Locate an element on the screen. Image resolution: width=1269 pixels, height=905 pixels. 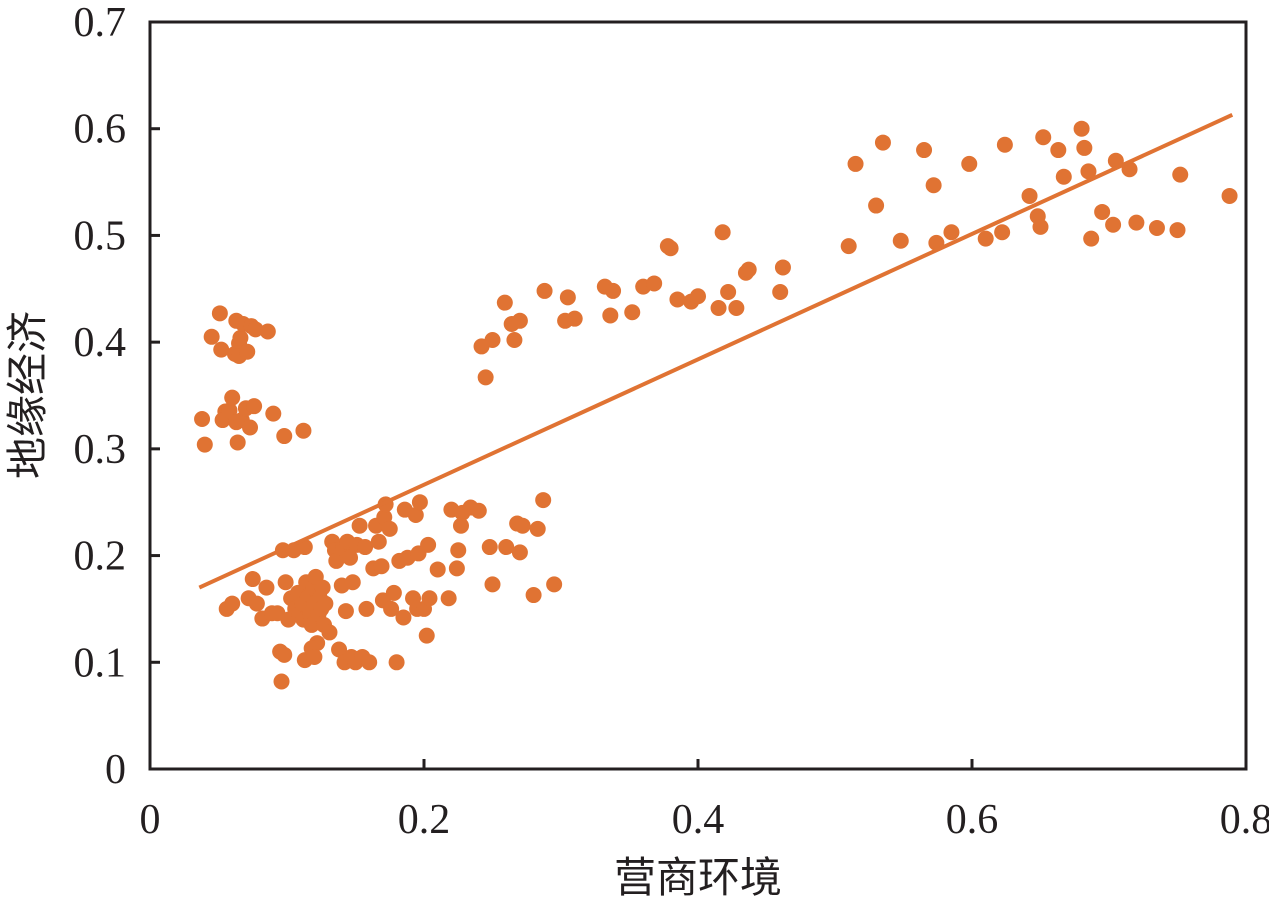
y-tick-label: 0.4 is located at coordinates (100, 343).